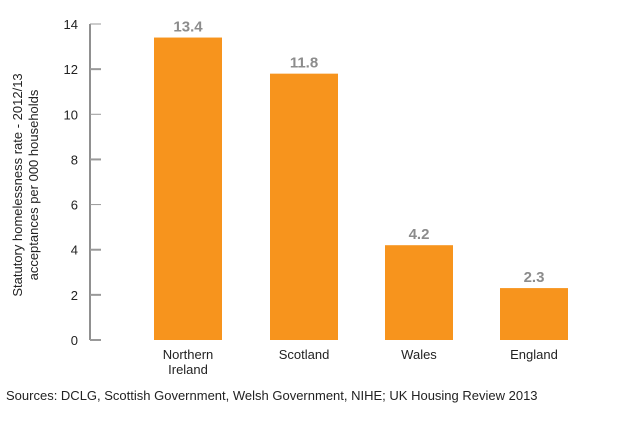 The height and width of the screenshot is (427, 620). Describe the element at coordinates (419, 354) in the screenshot. I see `x-tick-label: Wales` at that location.